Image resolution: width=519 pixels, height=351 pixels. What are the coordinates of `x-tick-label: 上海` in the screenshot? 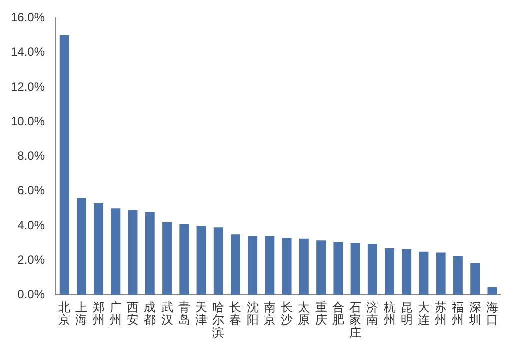 It's located at (82, 314).